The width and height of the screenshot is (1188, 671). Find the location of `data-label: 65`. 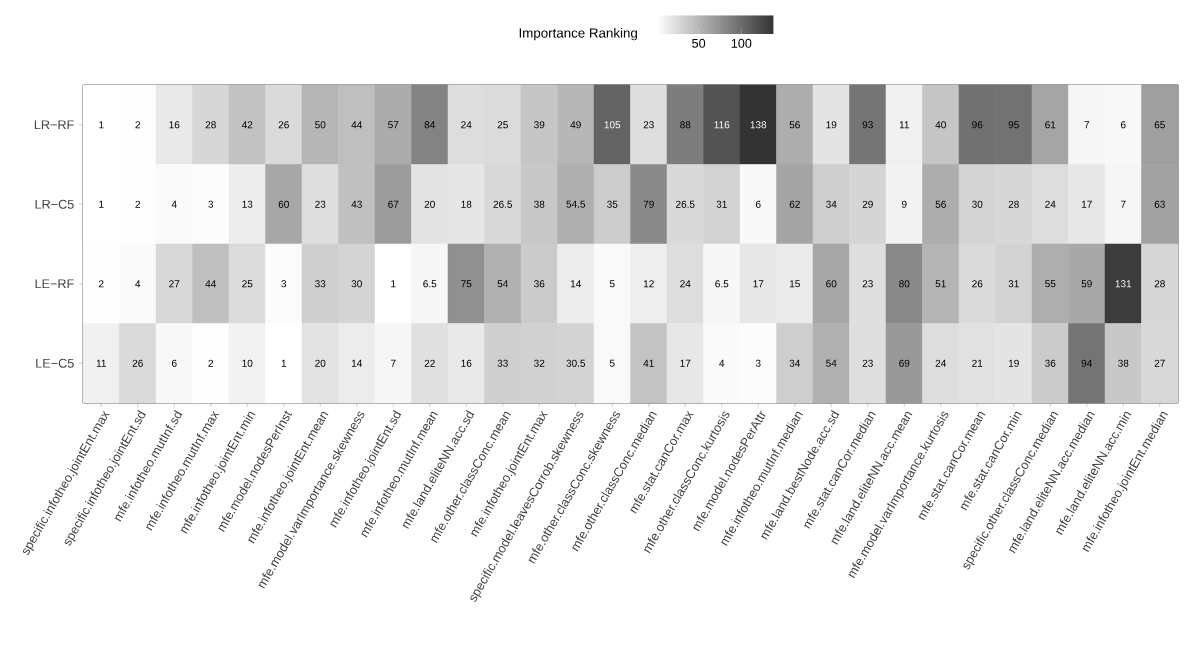

data-label: 65 is located at coordinates (1159, 125).